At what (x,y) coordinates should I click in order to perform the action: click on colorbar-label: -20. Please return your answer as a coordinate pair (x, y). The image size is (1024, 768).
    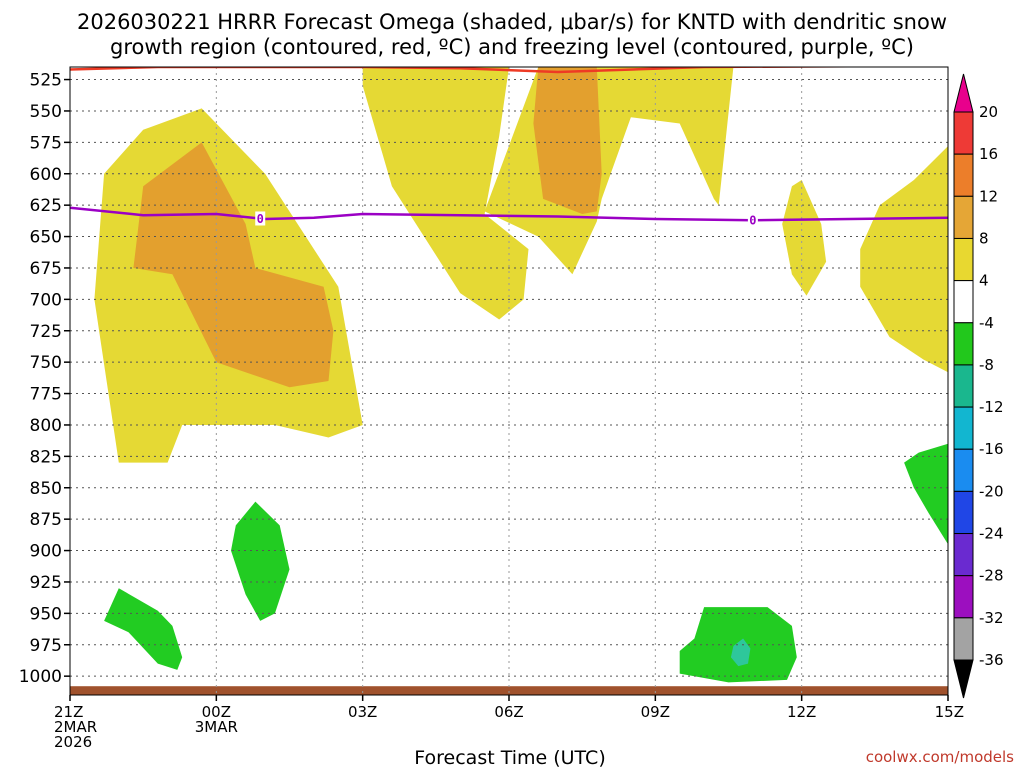
    Looking at the image, I should click on (991, 491).